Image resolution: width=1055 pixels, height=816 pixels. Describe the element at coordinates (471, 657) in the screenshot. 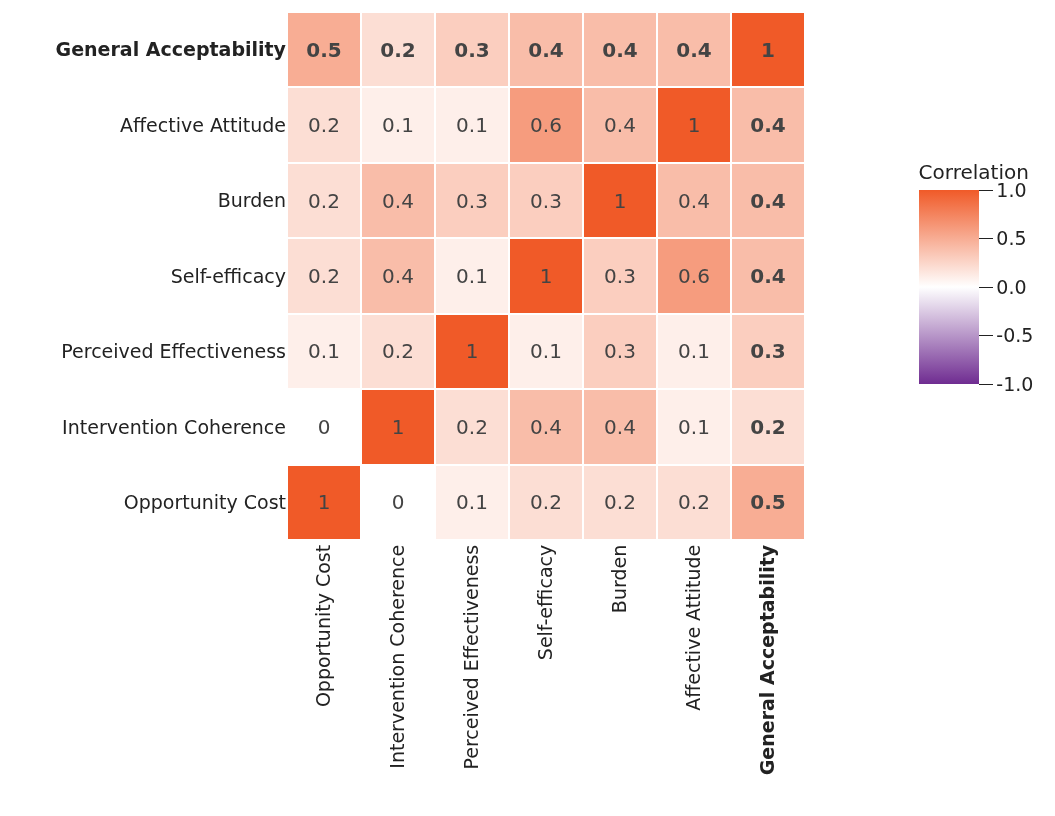

I see `x-tick-label: Perceived Effectiveness` at that location.